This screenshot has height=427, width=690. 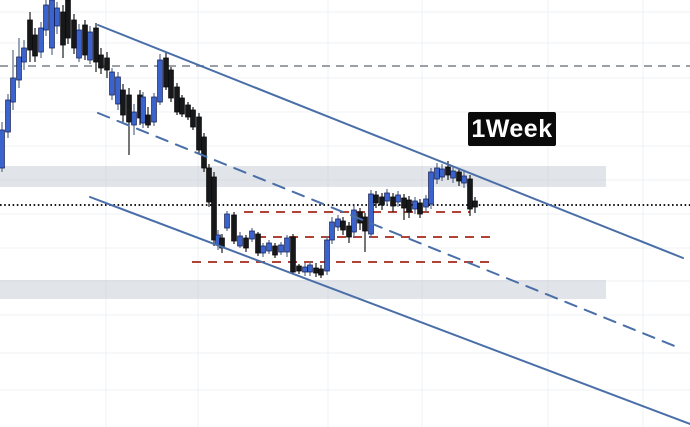 I want to click on timeframe-label: 1Week, so click(x=512, y=129).